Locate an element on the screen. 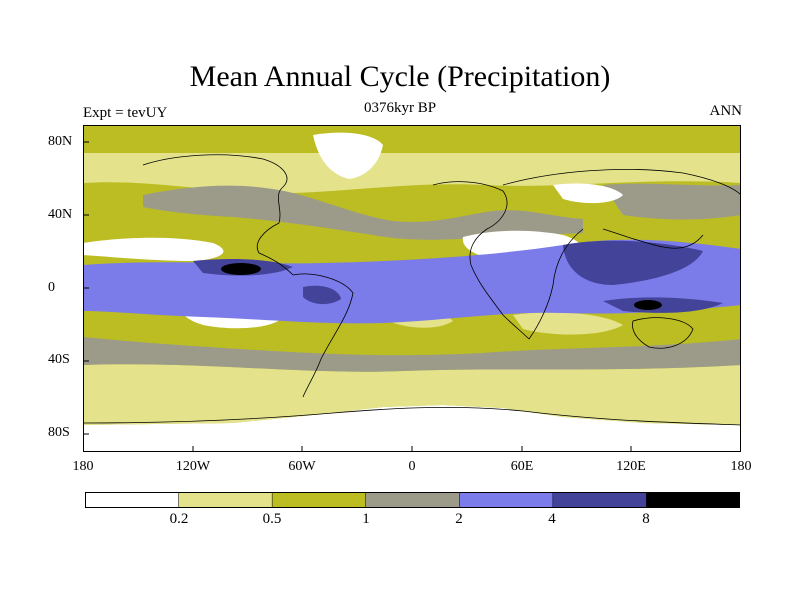 This screenshot has width=800, height=600. experiment-label: Expt = tevUY is located at coordinates (125, 113).